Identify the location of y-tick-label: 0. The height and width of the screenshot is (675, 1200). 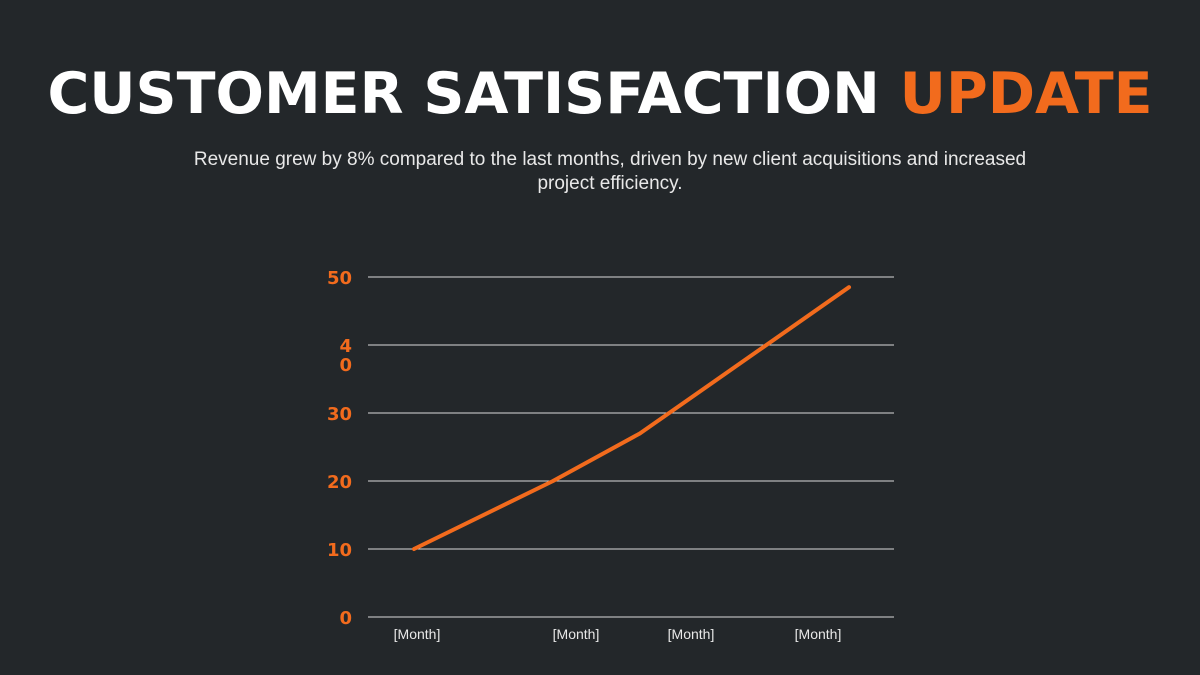
(345, 618).